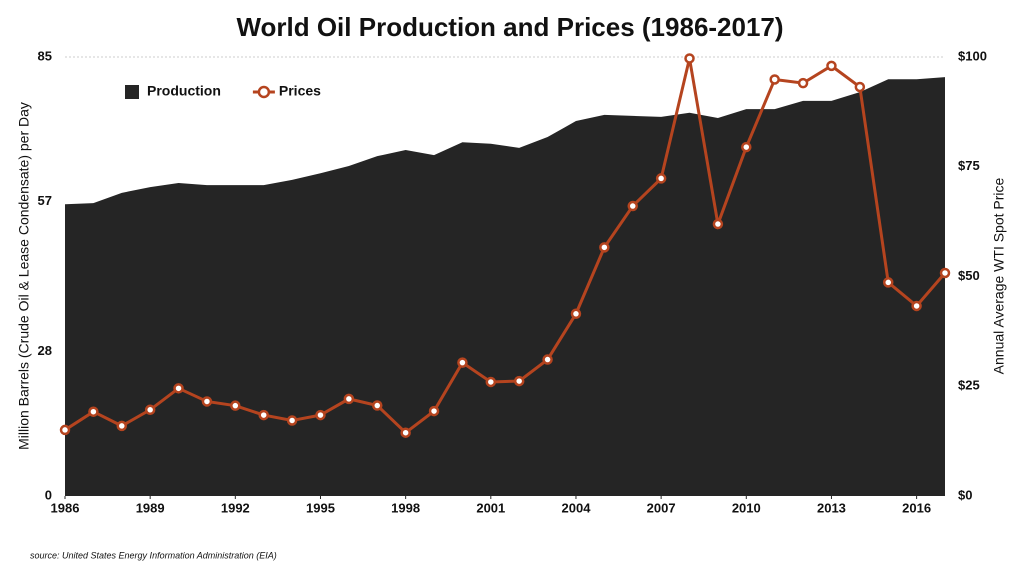  I want to click on x-tick-label: 1995, so click(320, 507).